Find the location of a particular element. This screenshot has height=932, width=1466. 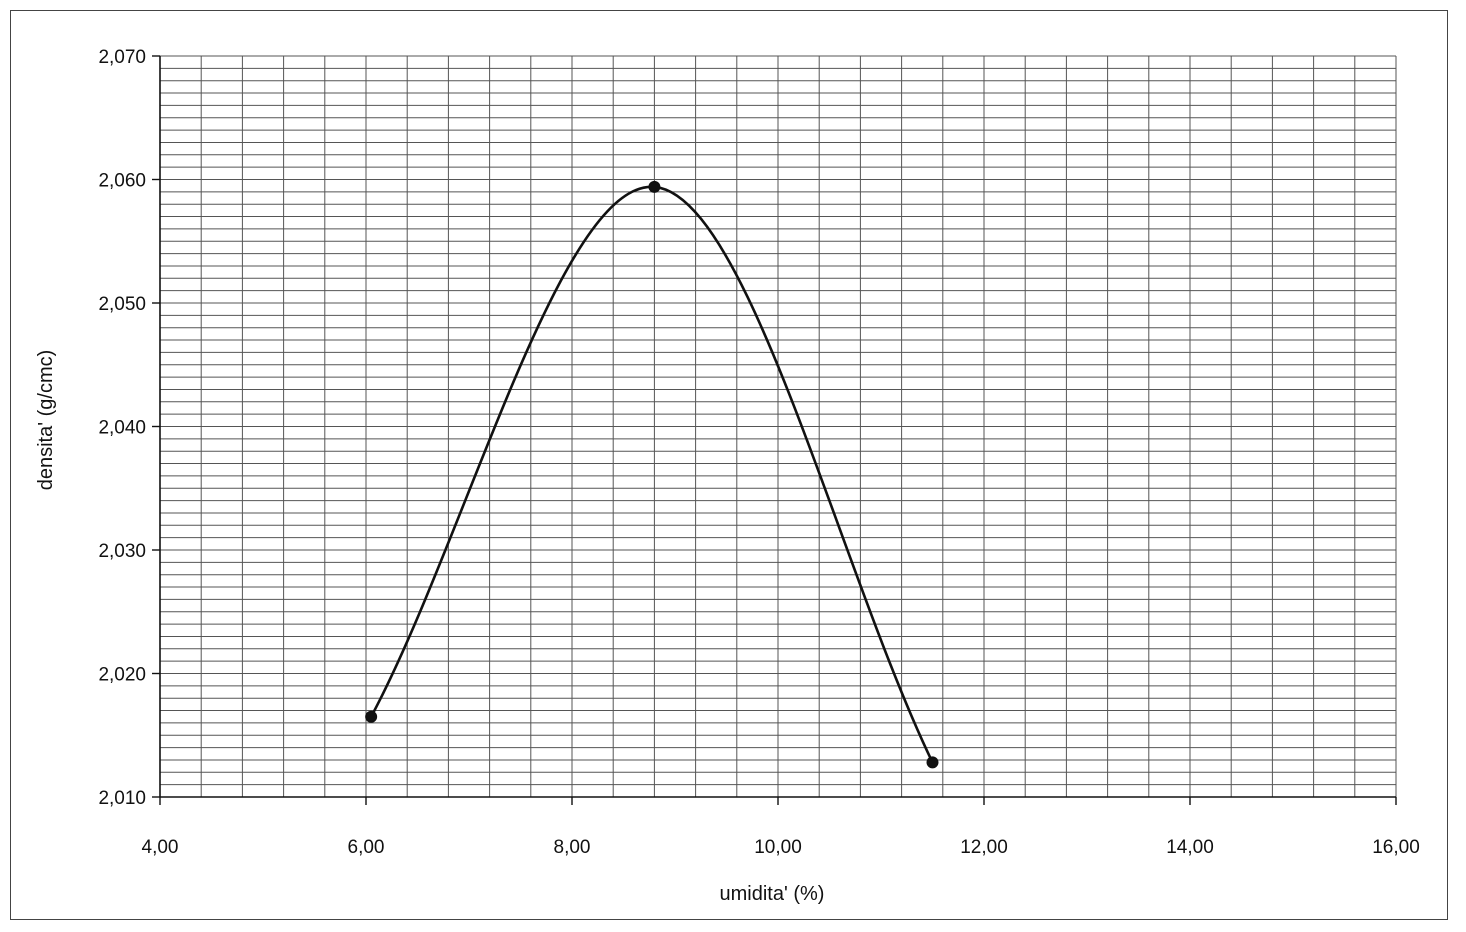

y-tick-label: 2,050 is located at coordinates (122, 304).